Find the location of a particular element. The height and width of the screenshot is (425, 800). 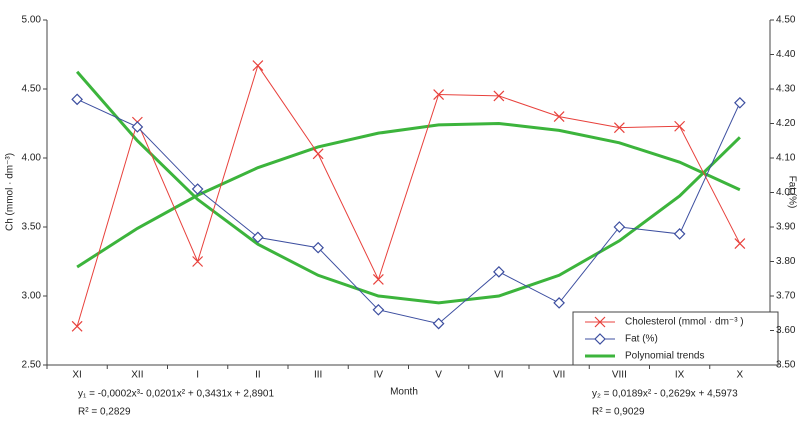

y-tick-label: 4.50 is located at coordinates (32, 89).